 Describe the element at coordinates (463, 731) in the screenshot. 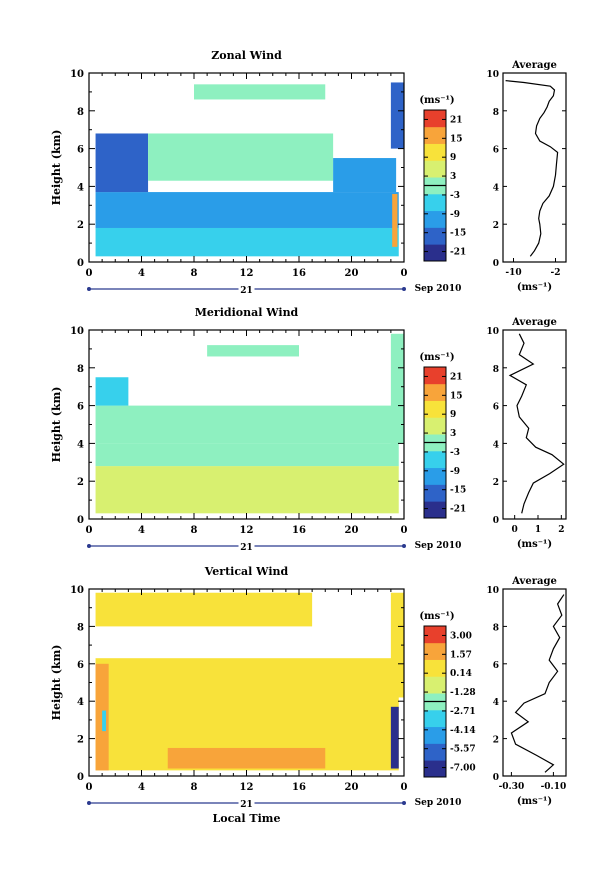

I see `colorbar-tick-label: -4.14` at that location.